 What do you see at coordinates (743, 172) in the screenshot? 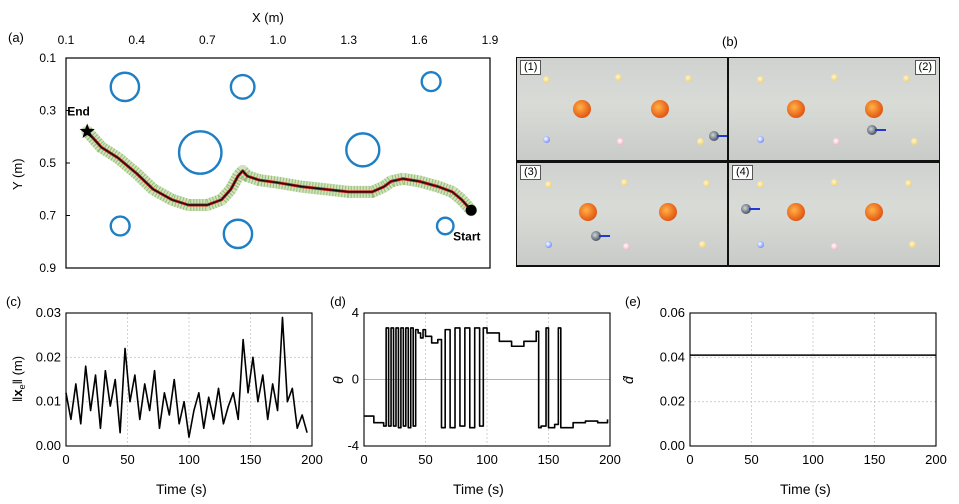
I see `photo-tile-label: (4)` at bounding box center [743, 172].